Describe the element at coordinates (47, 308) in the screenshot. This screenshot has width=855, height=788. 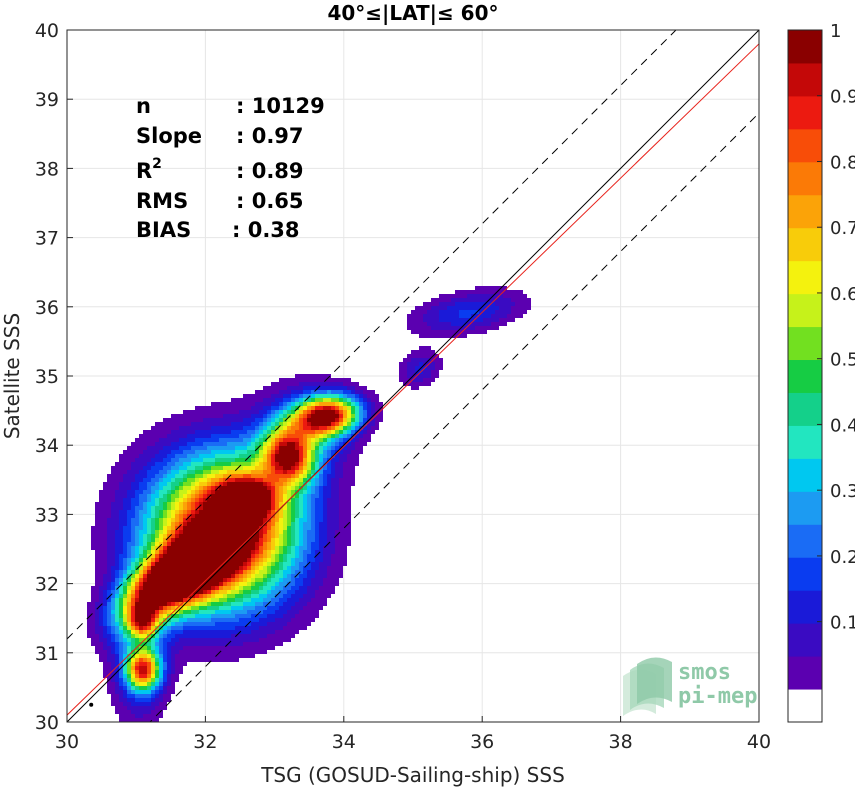
I see `y-tick-label: 36` at that location.